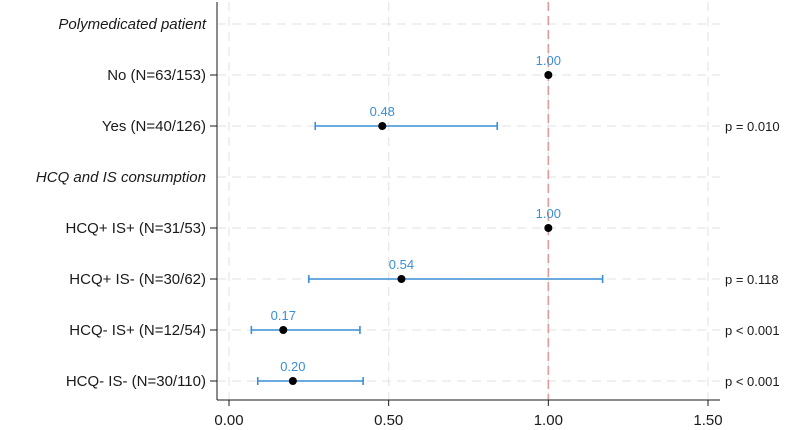 Image resolution: width=785 pixels, height=430 pixels. I want to click on estimate-label: 0.20, so click(292, 366).